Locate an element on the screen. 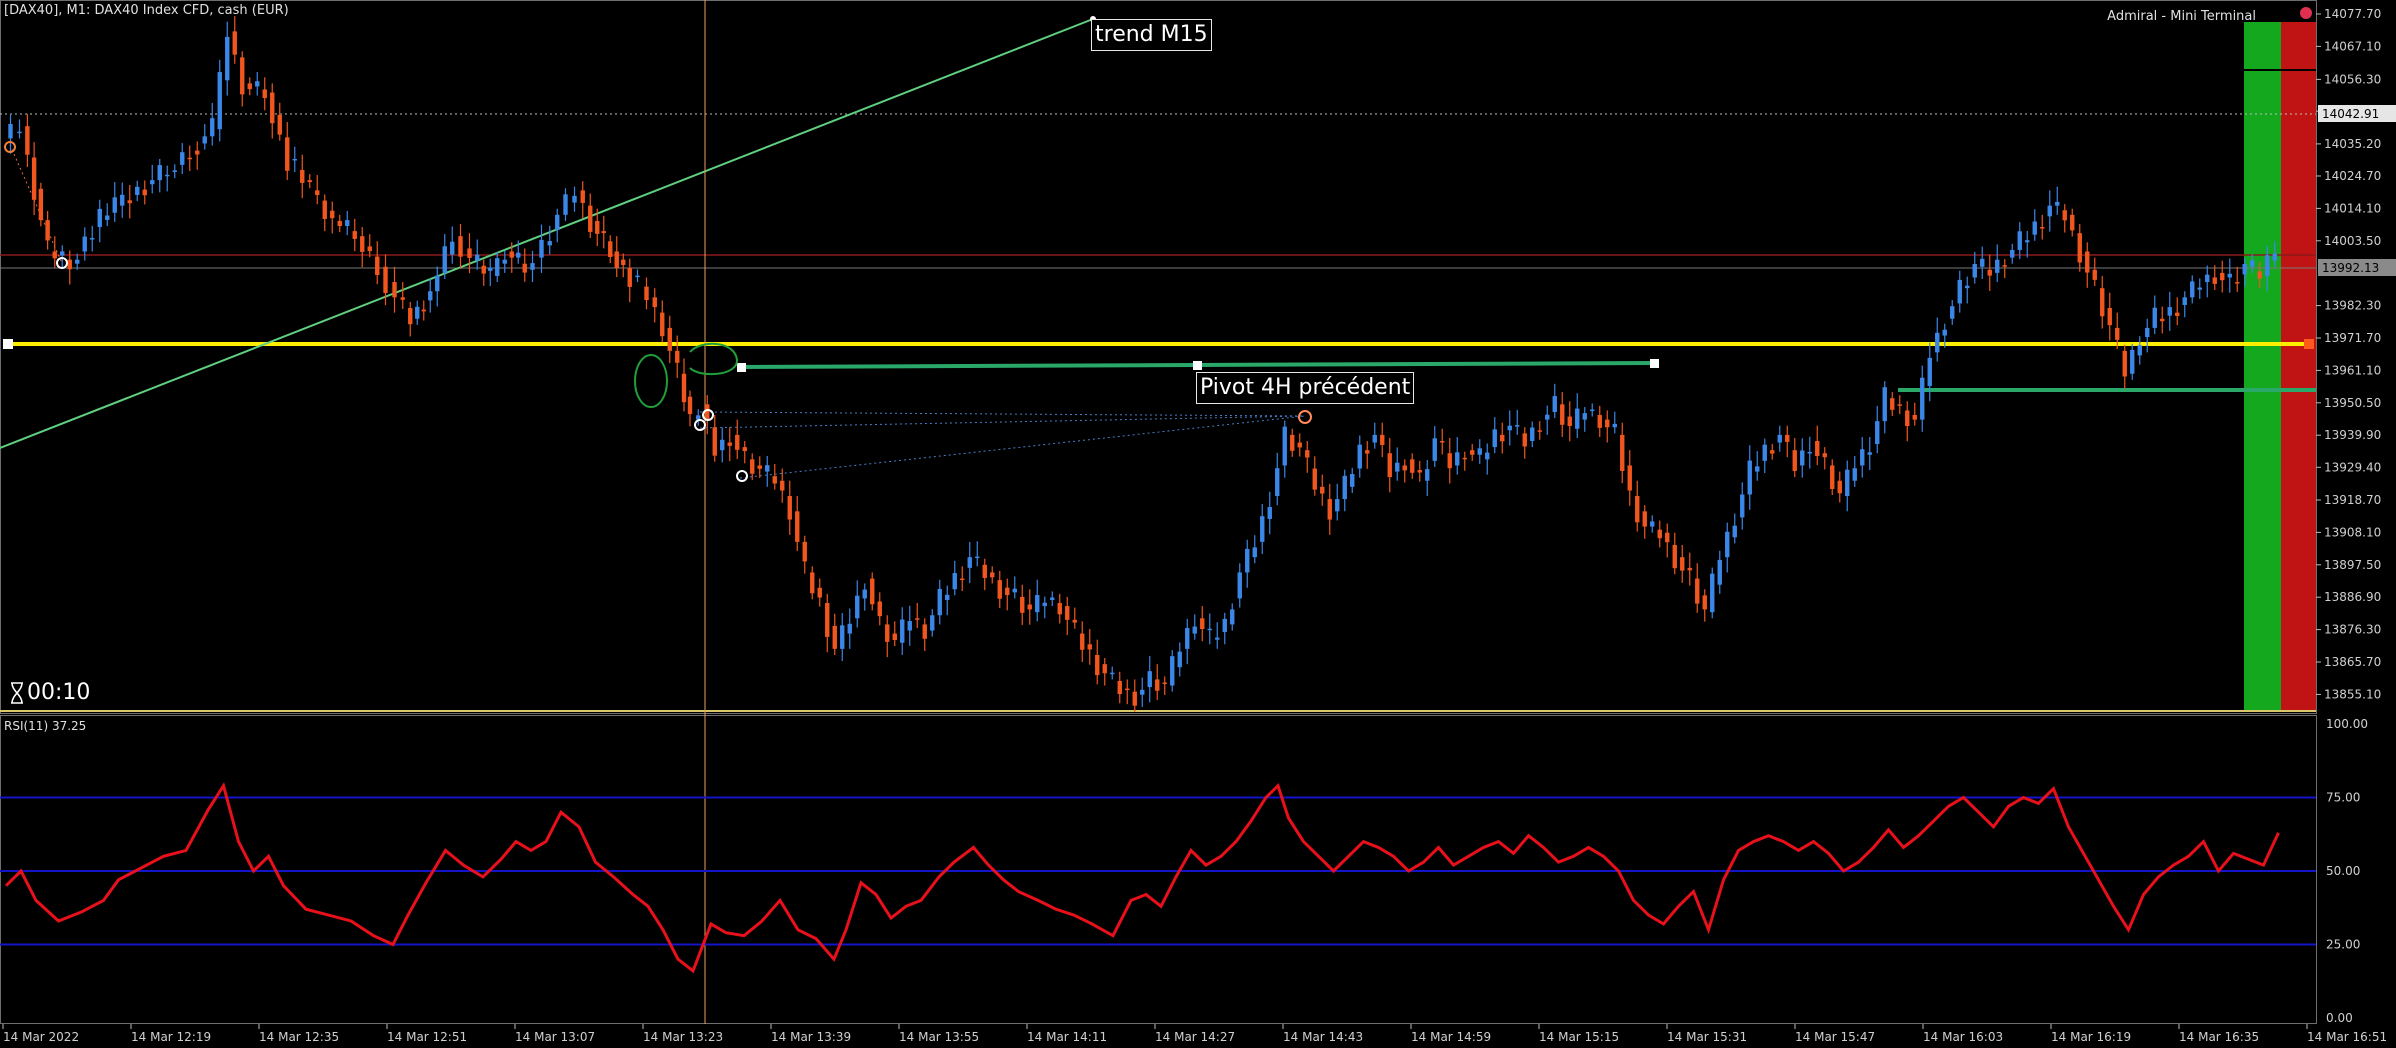 This screenshot has height=1048, width=2396. rsi-tick-label: 0.00 is located at coordinates (2339, 1018).